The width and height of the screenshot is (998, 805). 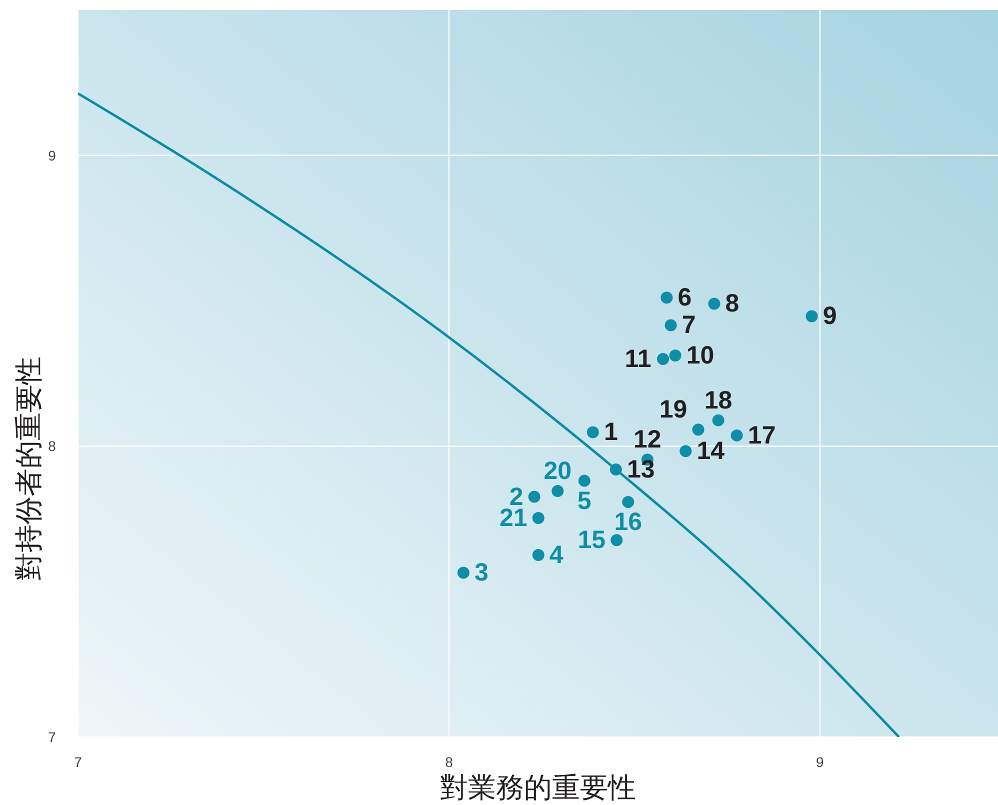 I want to click on annotation: 17, so click(x=762, y=435).